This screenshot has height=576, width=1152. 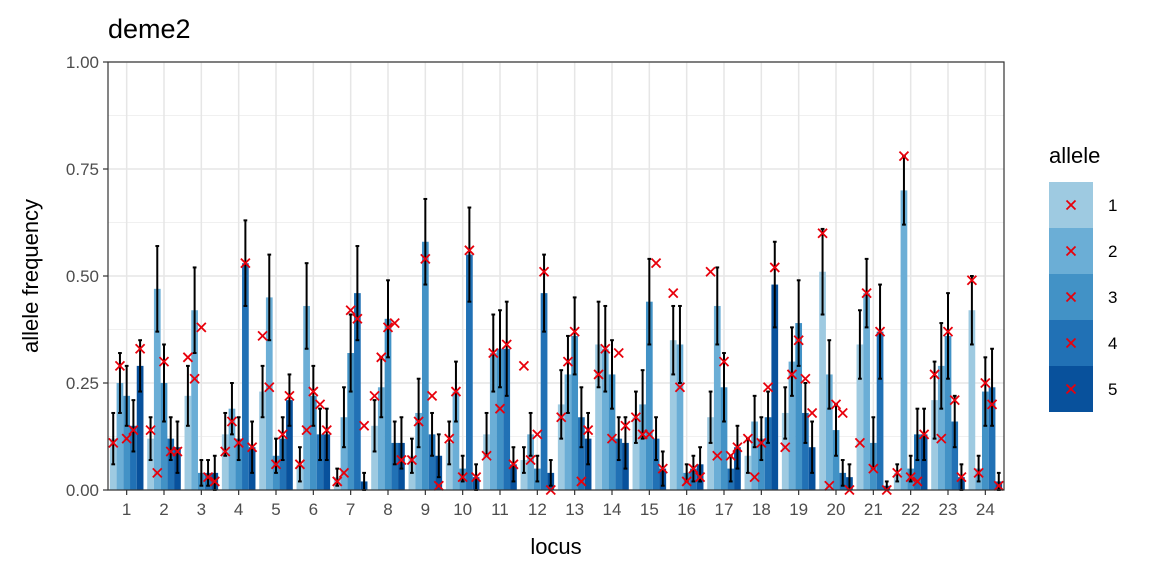 What do you see at coordinates (761, 509) in the screenshot?
I see `x-tick-label: 18` at bounding box center [761, 509].